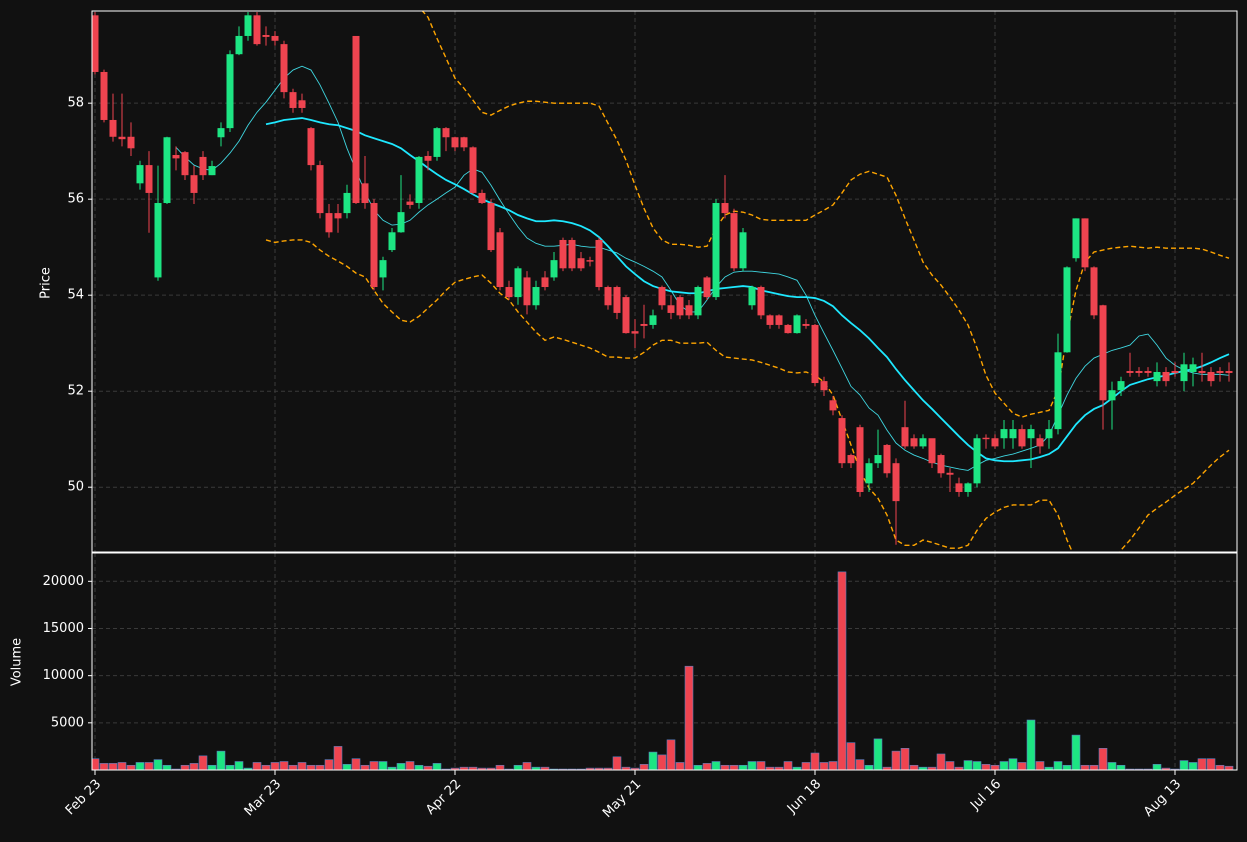 This screenshot has height=842, width=1247. Describe the element at coordinates (75, 199) in the screenshot. I see `y-tick-label: 56` at that location.